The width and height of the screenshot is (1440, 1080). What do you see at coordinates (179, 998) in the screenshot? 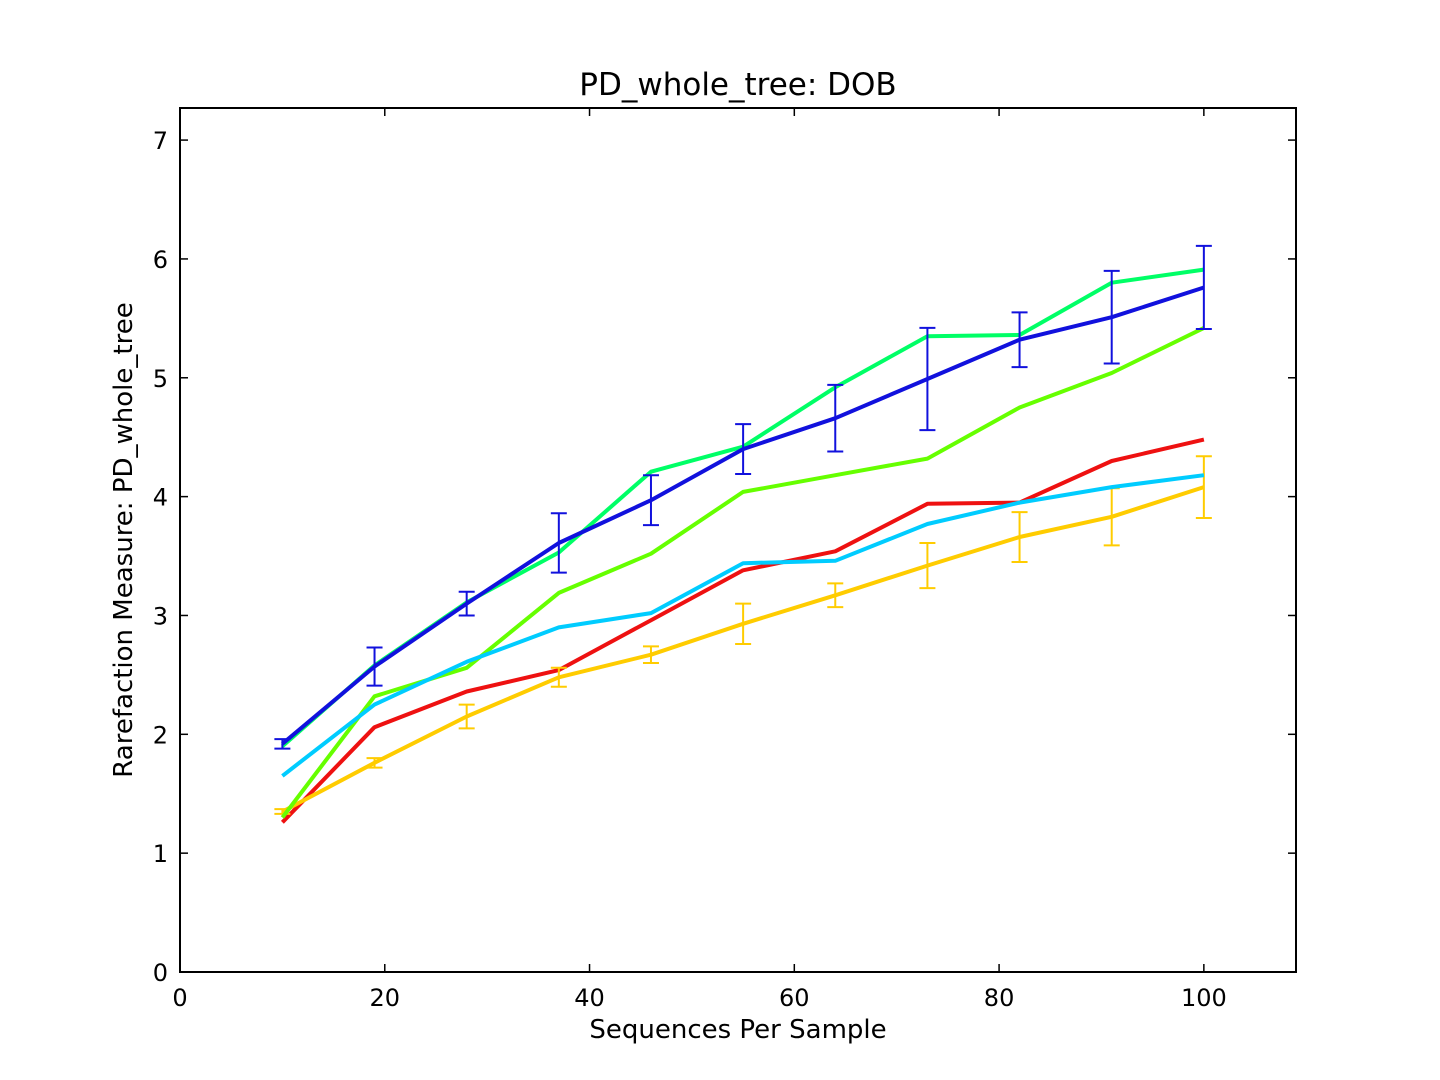
I see `x-tick-label: 0` at bounding box center [179, 998].